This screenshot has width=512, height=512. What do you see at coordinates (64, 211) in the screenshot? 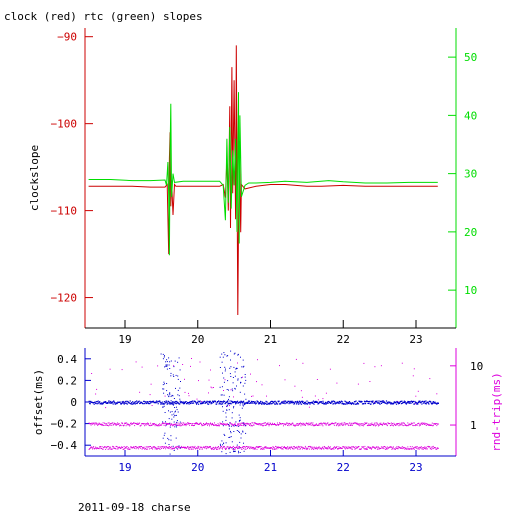
I see `y-tick-label: −110` at bounding box center [64, 211].